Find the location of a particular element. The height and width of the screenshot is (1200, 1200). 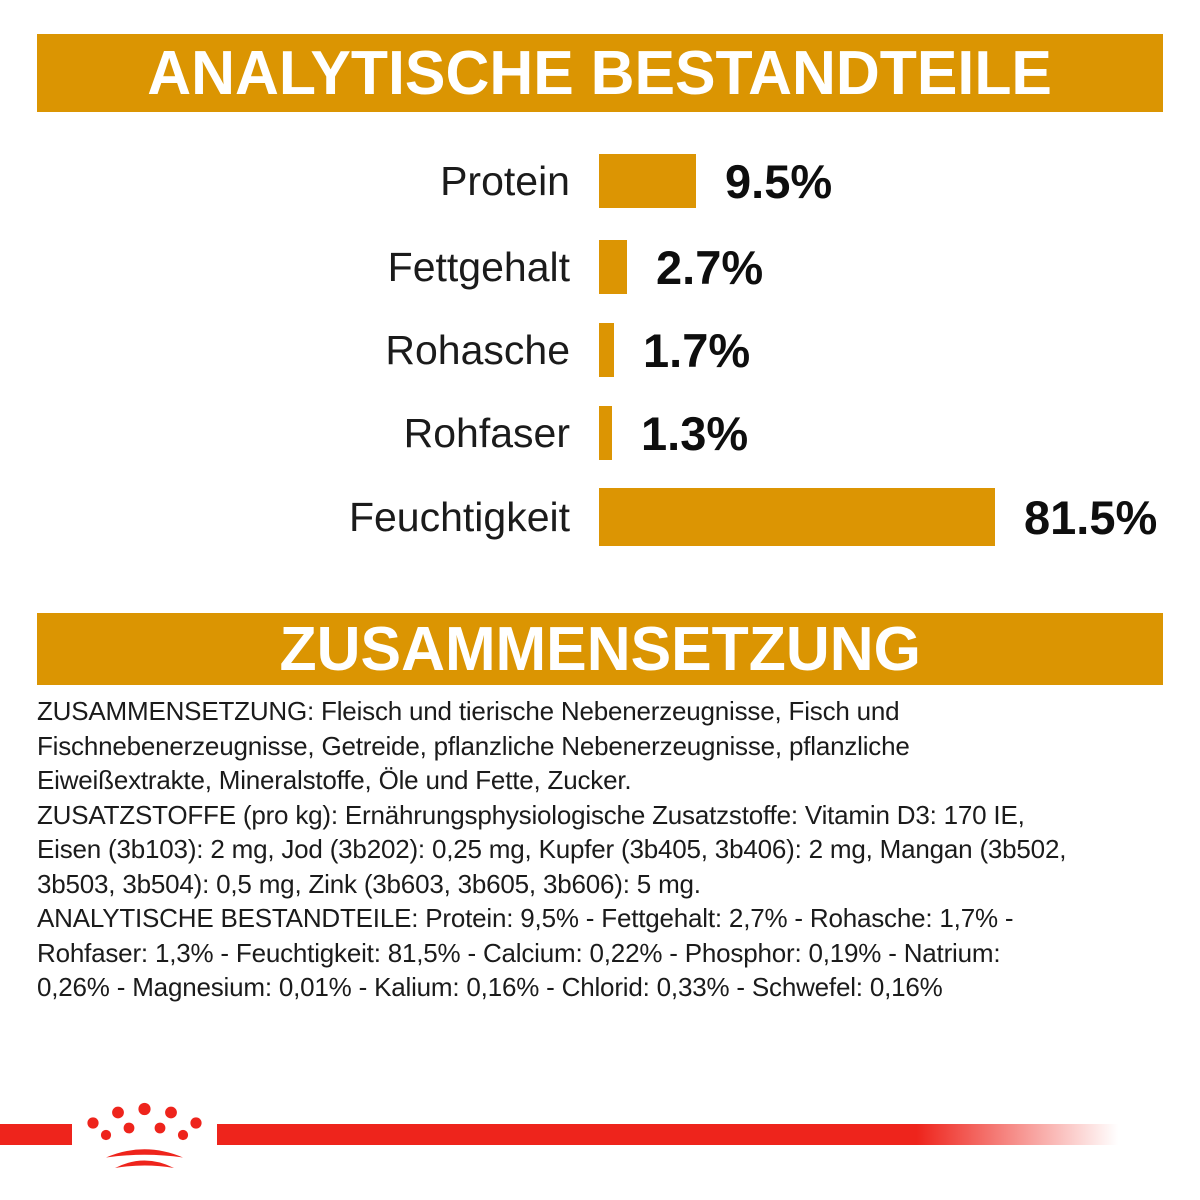

brand-stripe is located at coordinates (559, 1134).